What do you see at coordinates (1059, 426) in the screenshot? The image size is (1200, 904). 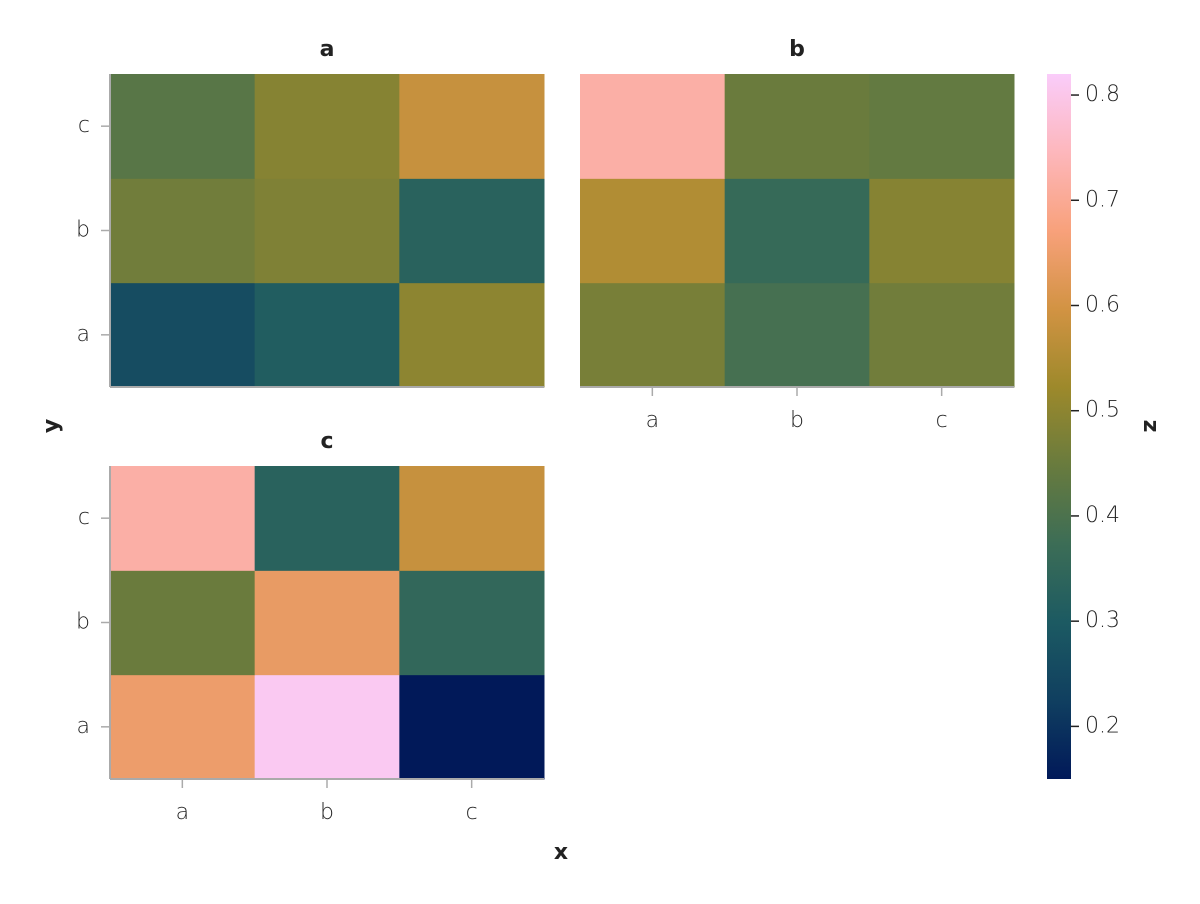 I see `colorbar` at bounding box center [1059, 426].